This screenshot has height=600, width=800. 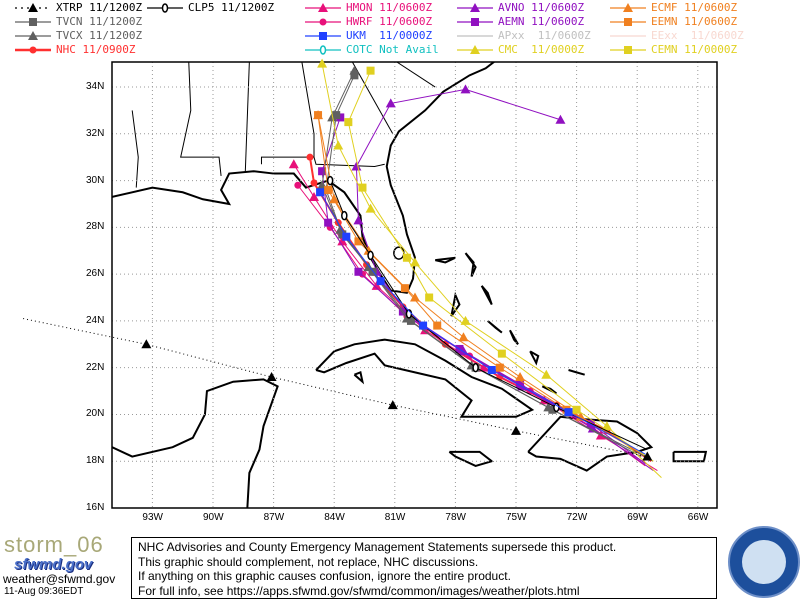 What do you see at coordinates (342, 234) in the screenshot?
I see `track-point-tvcn` at bounding box center [342, 234].